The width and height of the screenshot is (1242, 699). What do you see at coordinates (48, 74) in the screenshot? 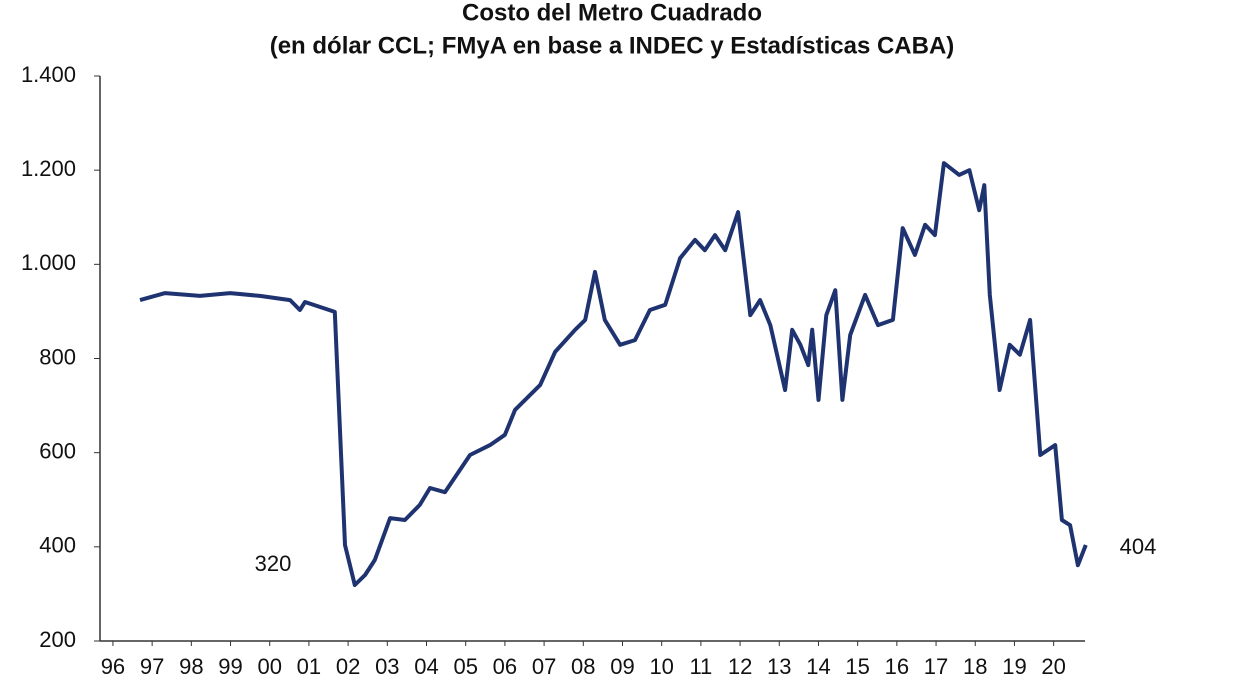
I see `y-tick-label: 1.400` at bounding box center [48, 74].